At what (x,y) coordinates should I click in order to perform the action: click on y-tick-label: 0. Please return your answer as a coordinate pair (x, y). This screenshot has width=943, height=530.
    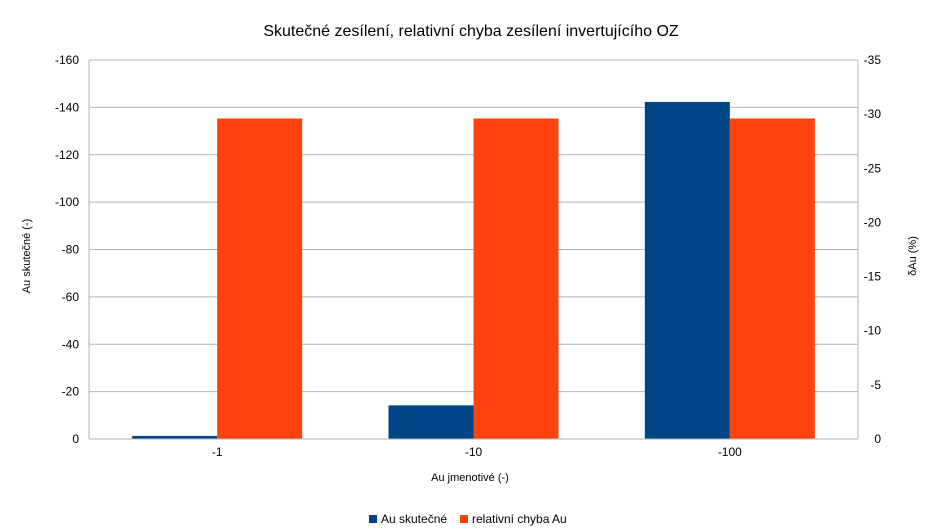
    Looking at the image, I should click on (75, 439).